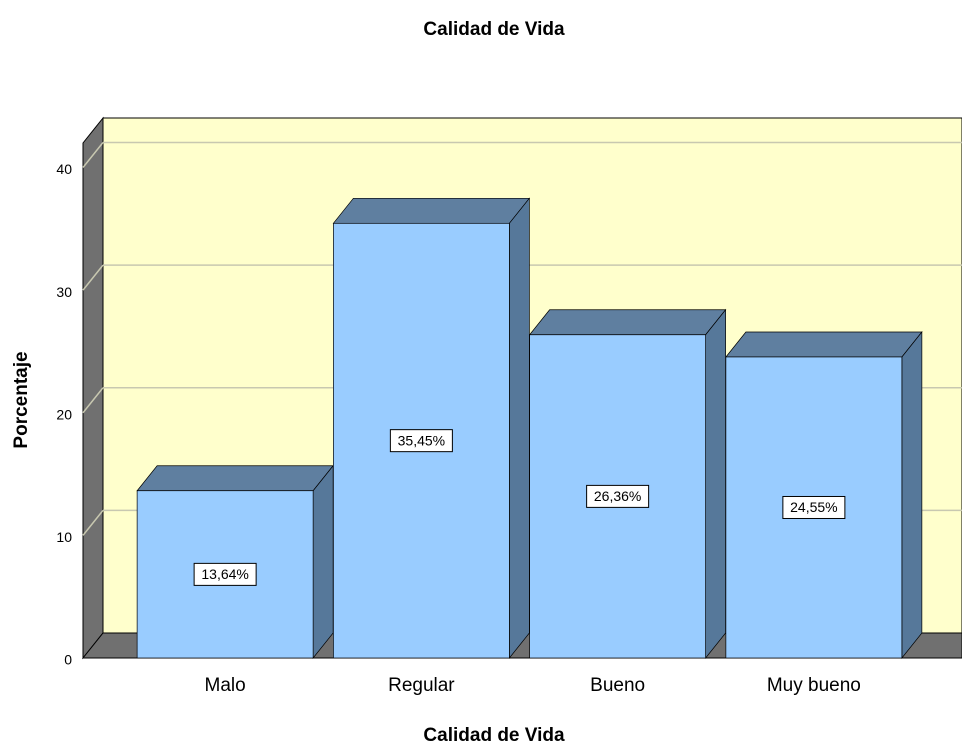 The width and height of the screenshot is (962, 747). What do you see at coordinates (21, 399) in the screenshot?
I see `y-axis-label: Porcentaje` at bounding box center [21, 399].